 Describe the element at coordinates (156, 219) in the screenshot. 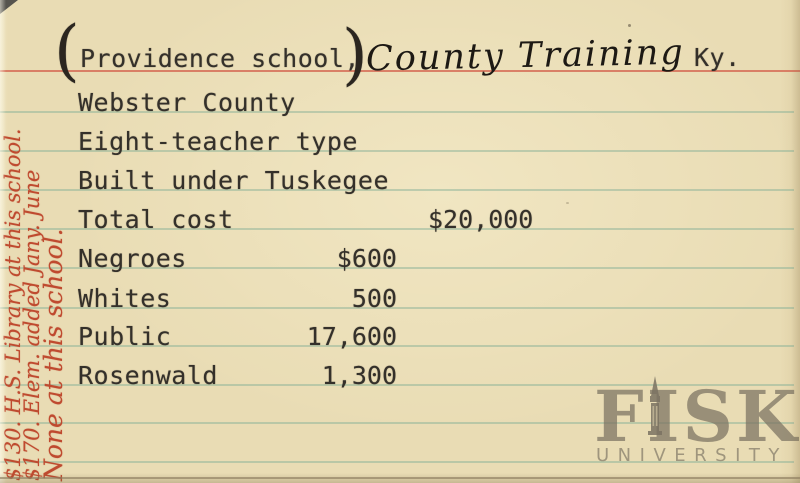

I see `row-label: Total cost` at that location.